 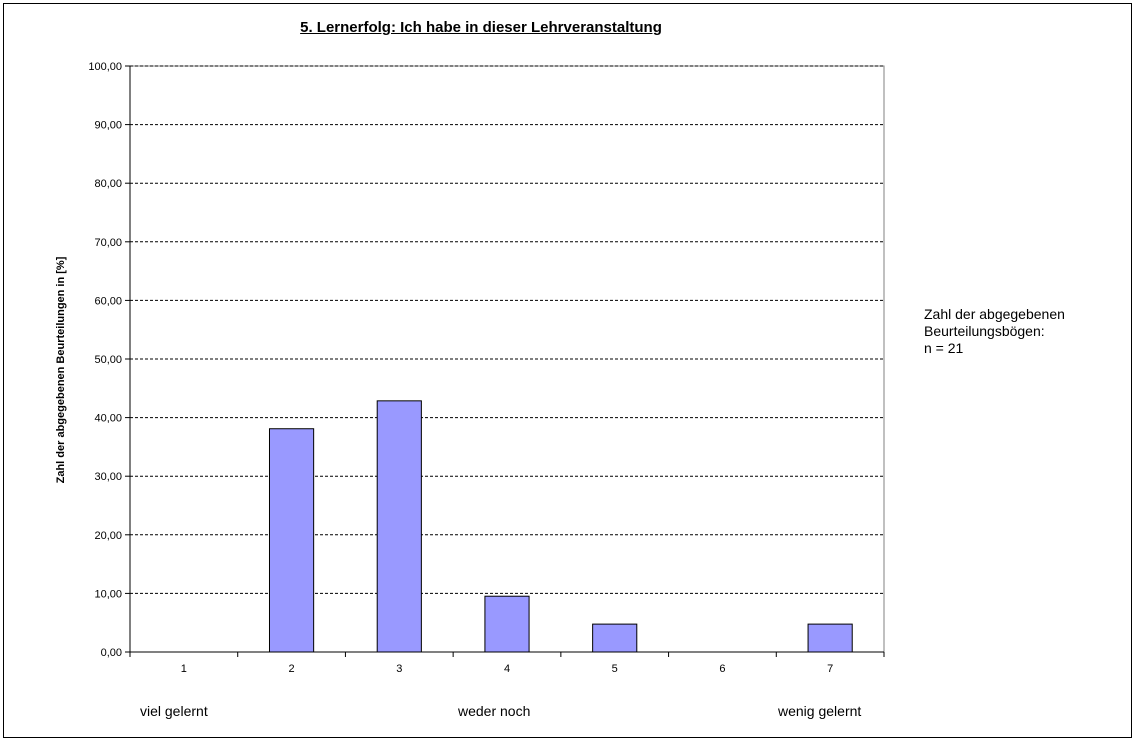 What do you see at coordinates (174, 711) in the screenshot?
I see `scale-label-left: viel gelernt` at bounding box center [174, 711].